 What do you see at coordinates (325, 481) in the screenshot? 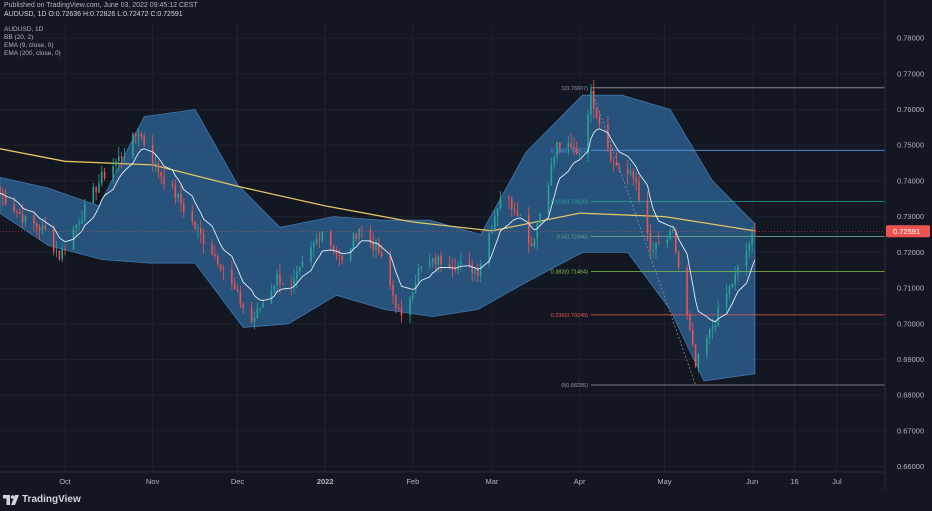
I see `time-tick-label: 2022` at bounding box center [325, 481].